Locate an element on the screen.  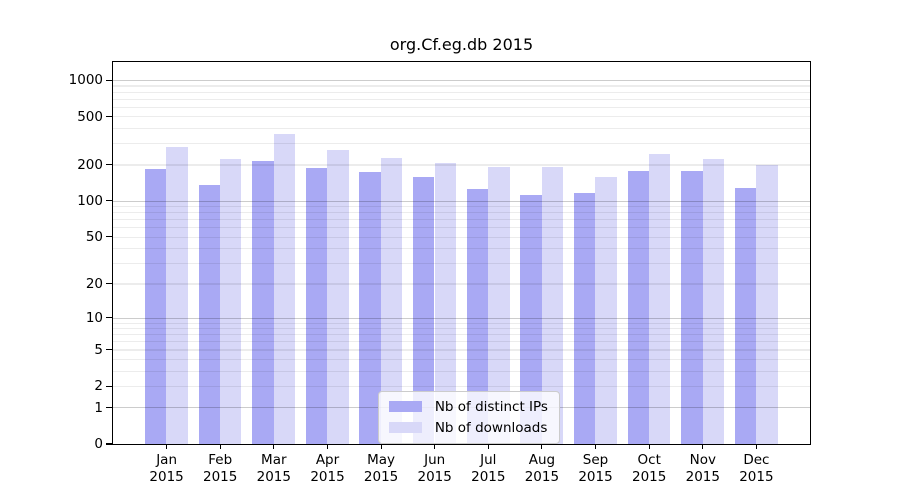
x-tick-label-sep: Sep 2015 is located at coordinates (595, 468).